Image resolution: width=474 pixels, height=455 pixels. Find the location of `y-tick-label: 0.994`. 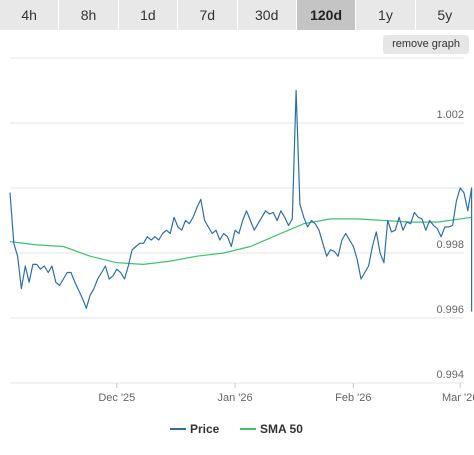

y-tick-label: 0.994 is located at coordinates (450, 375).